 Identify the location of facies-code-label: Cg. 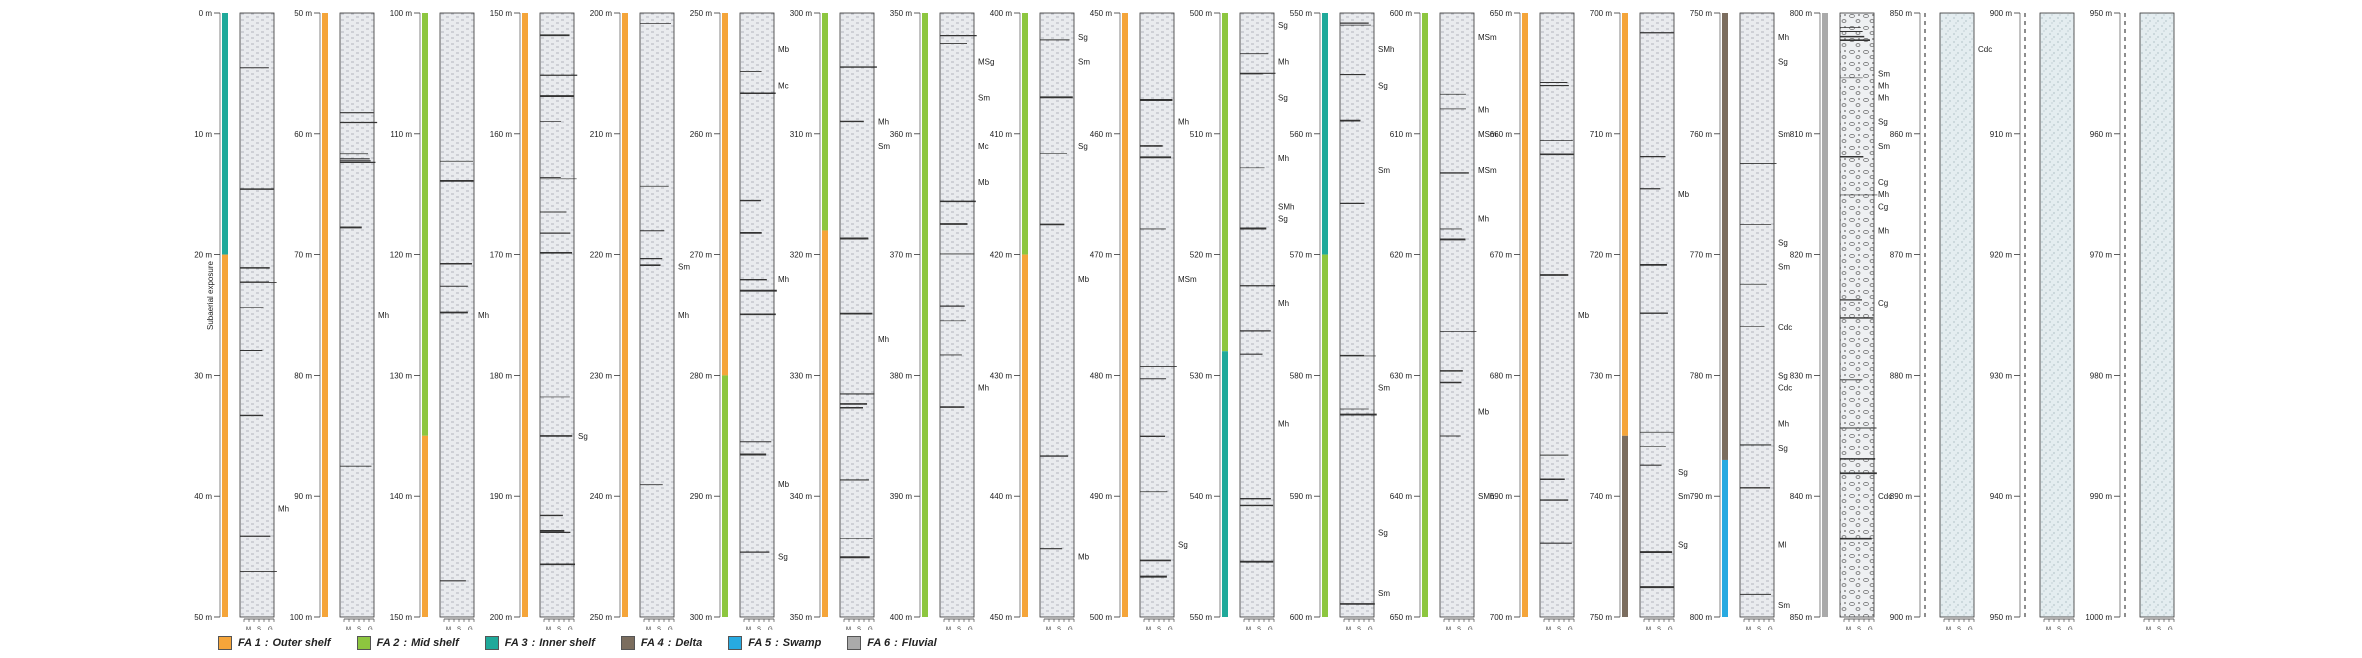
(1883, 206).